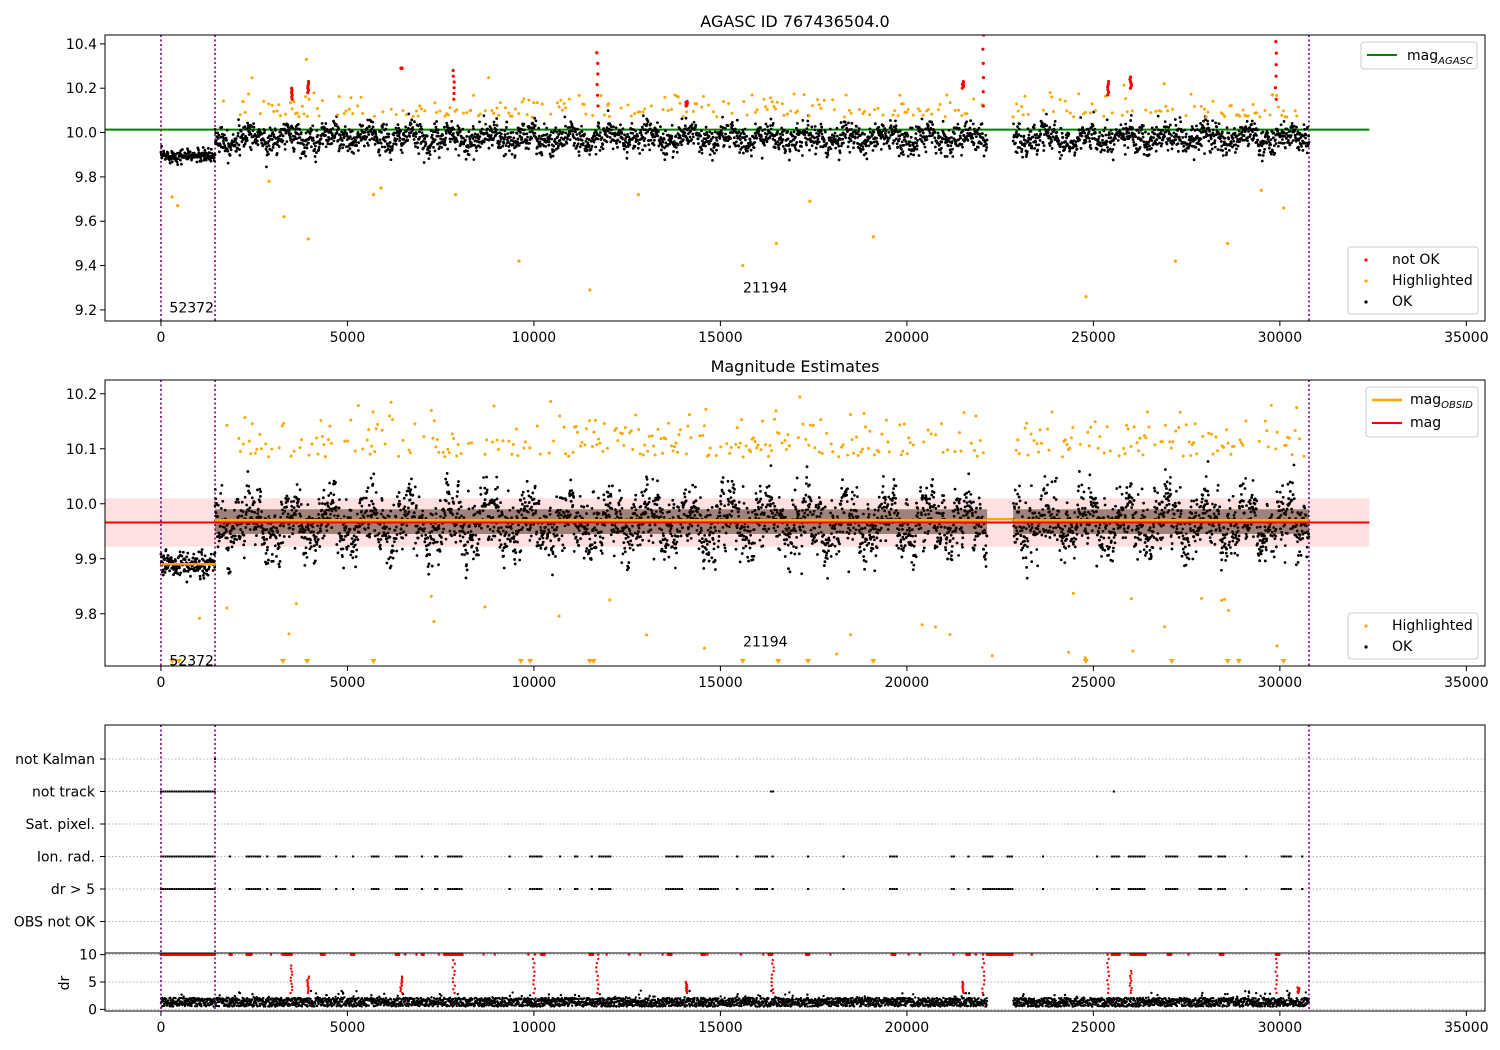 This screenshot has height=1050, width=1500. What do you see at coordinates (794, 21) in the screenshot?
I see `panel1-title: AGASC ID 767436504.0` at bounding box center [794, 21].